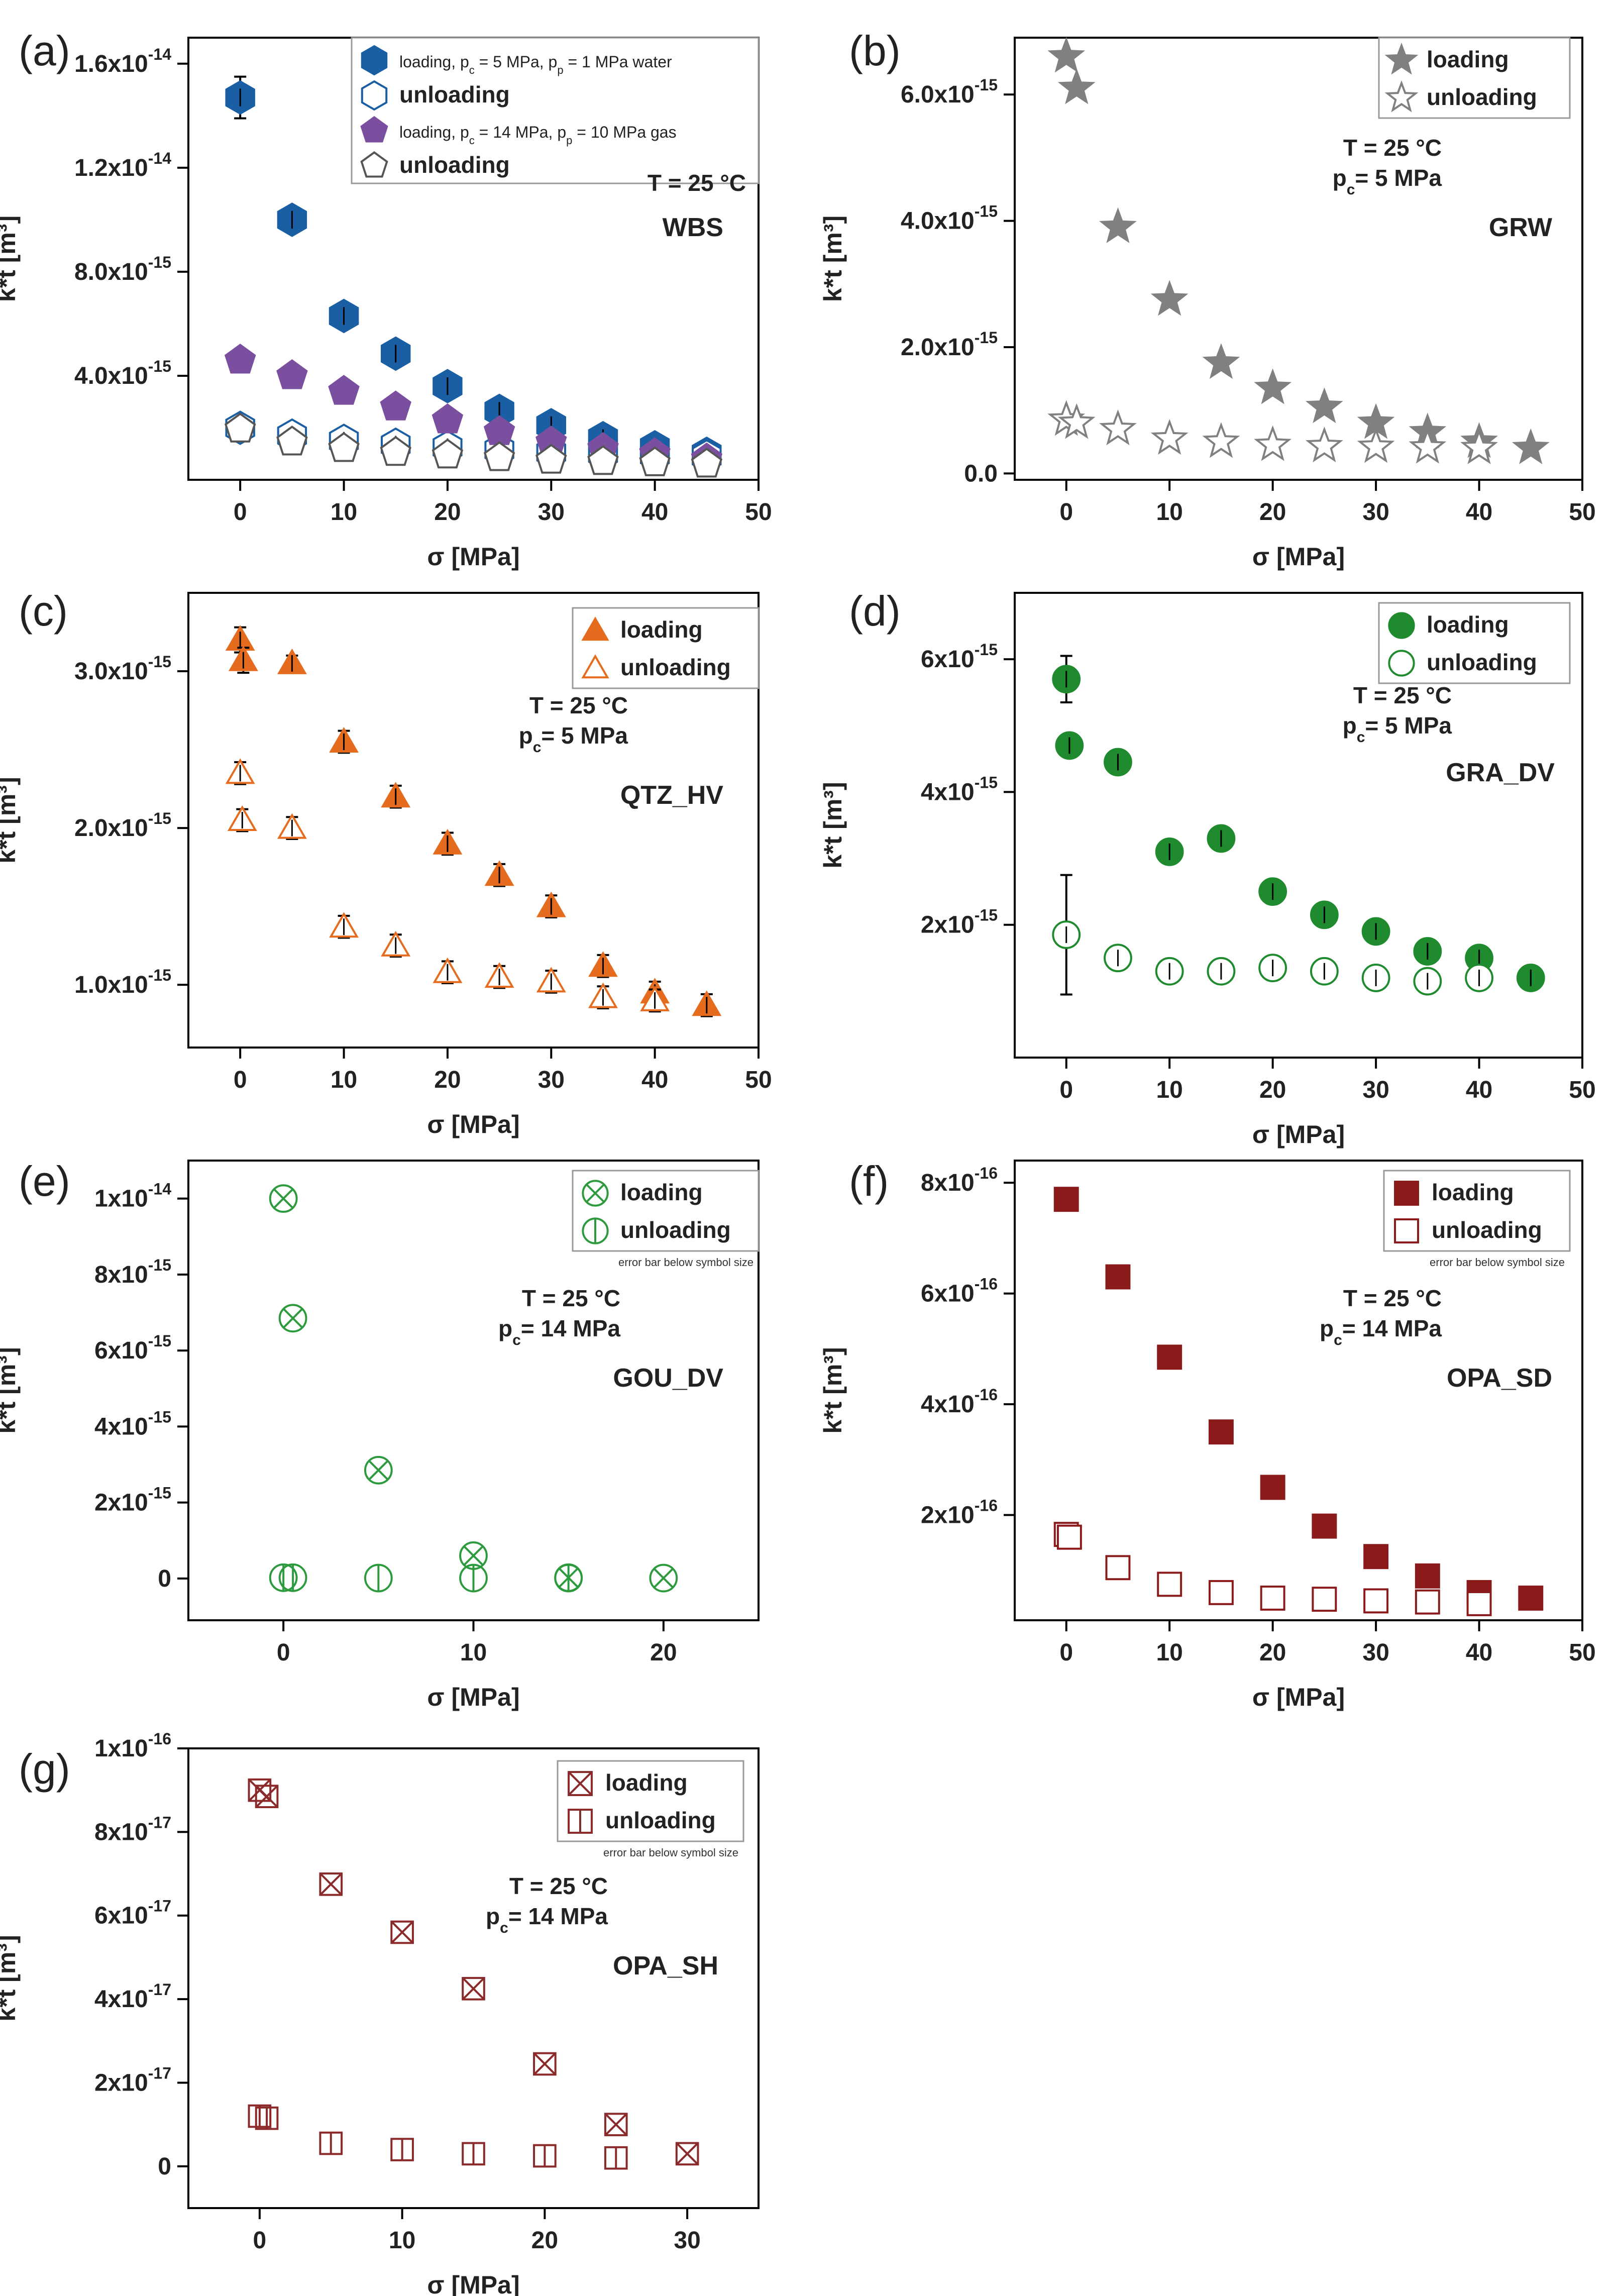  I want to click on y-tick-exponent: -16, so click(986, 1173).